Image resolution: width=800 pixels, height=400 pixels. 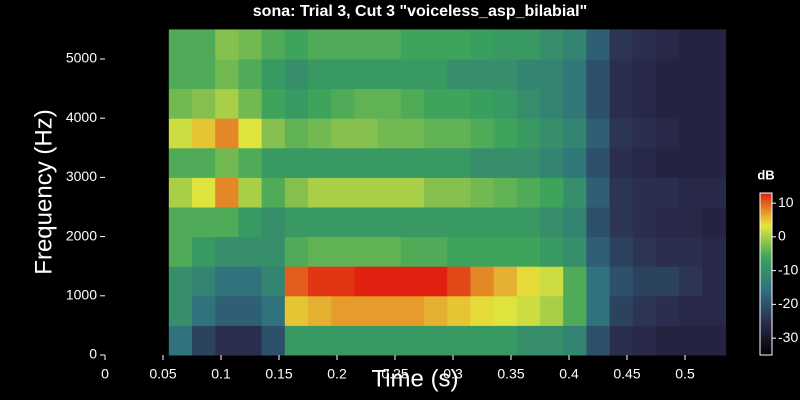 What do you see at coordinates (81, 58) in the screenshot?
I see `y-tick-label: 5000` at bounding box center [81, 58].